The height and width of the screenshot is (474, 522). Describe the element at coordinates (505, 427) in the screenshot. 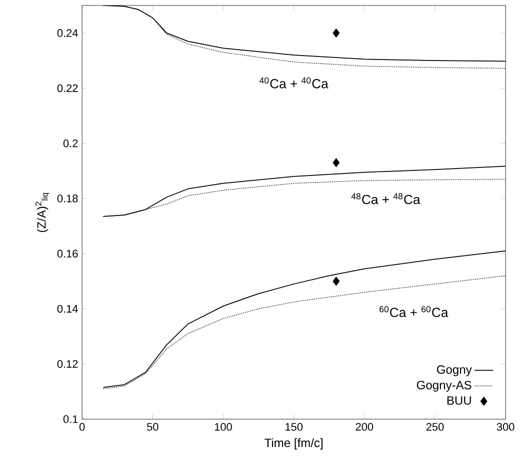

I see `x-tick-label: 300` at that location.